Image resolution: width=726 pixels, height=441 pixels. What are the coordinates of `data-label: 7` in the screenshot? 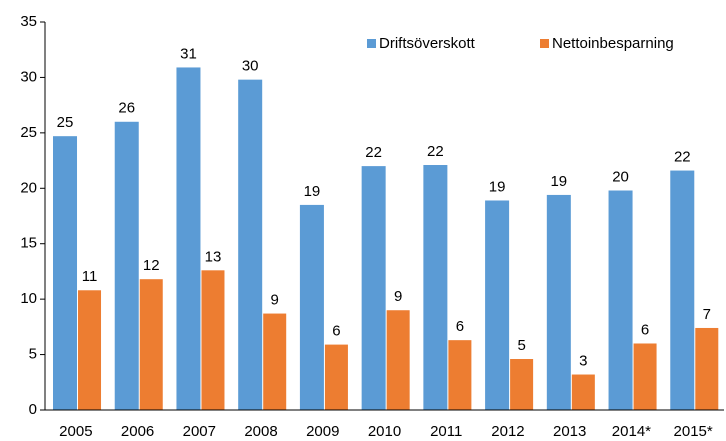 It's located at (707, 314).